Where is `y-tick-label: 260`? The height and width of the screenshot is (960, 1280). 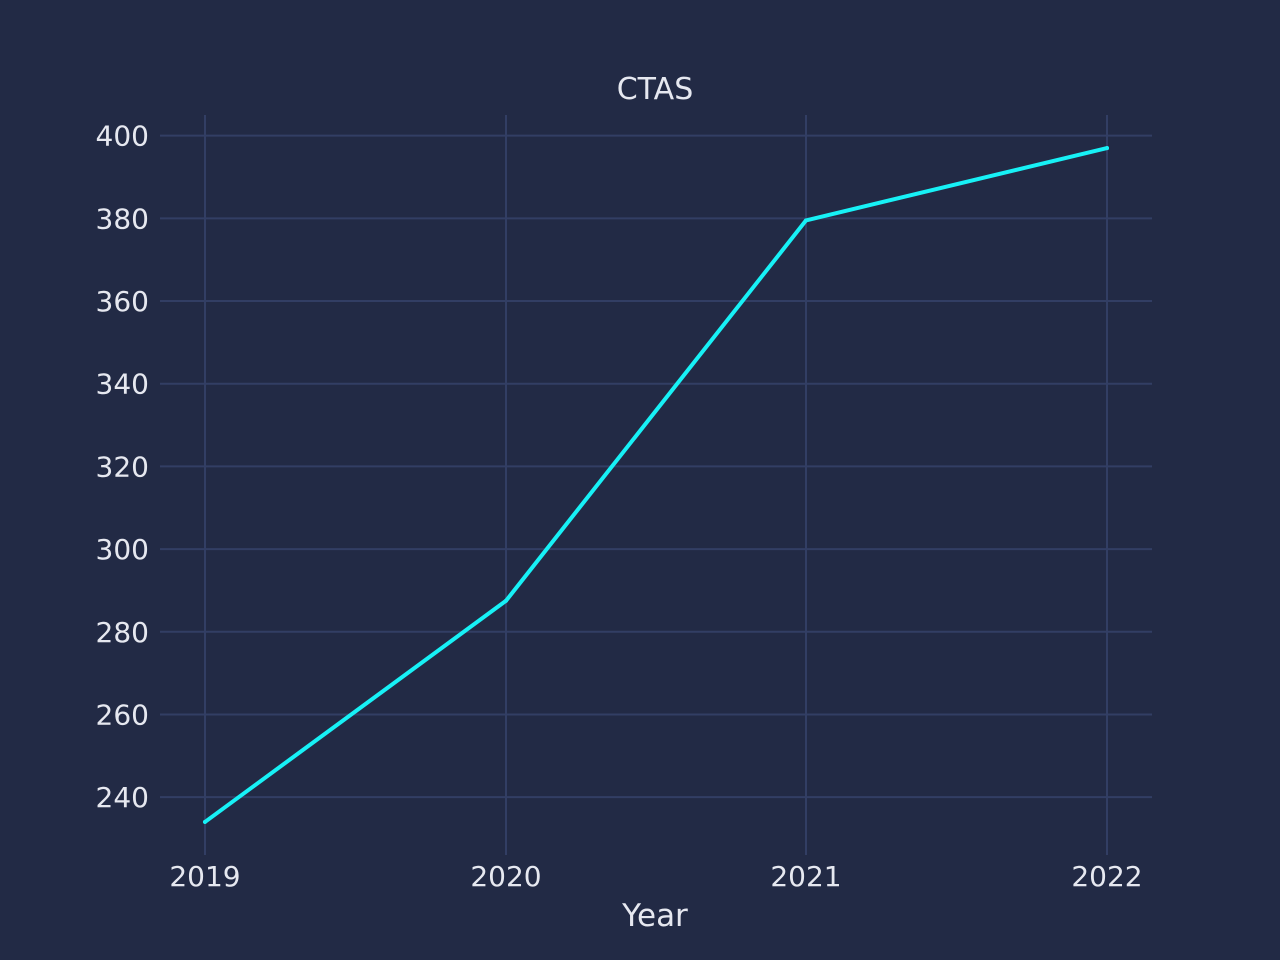 y-tick-label: 260 is located at coordinates (122, 714).